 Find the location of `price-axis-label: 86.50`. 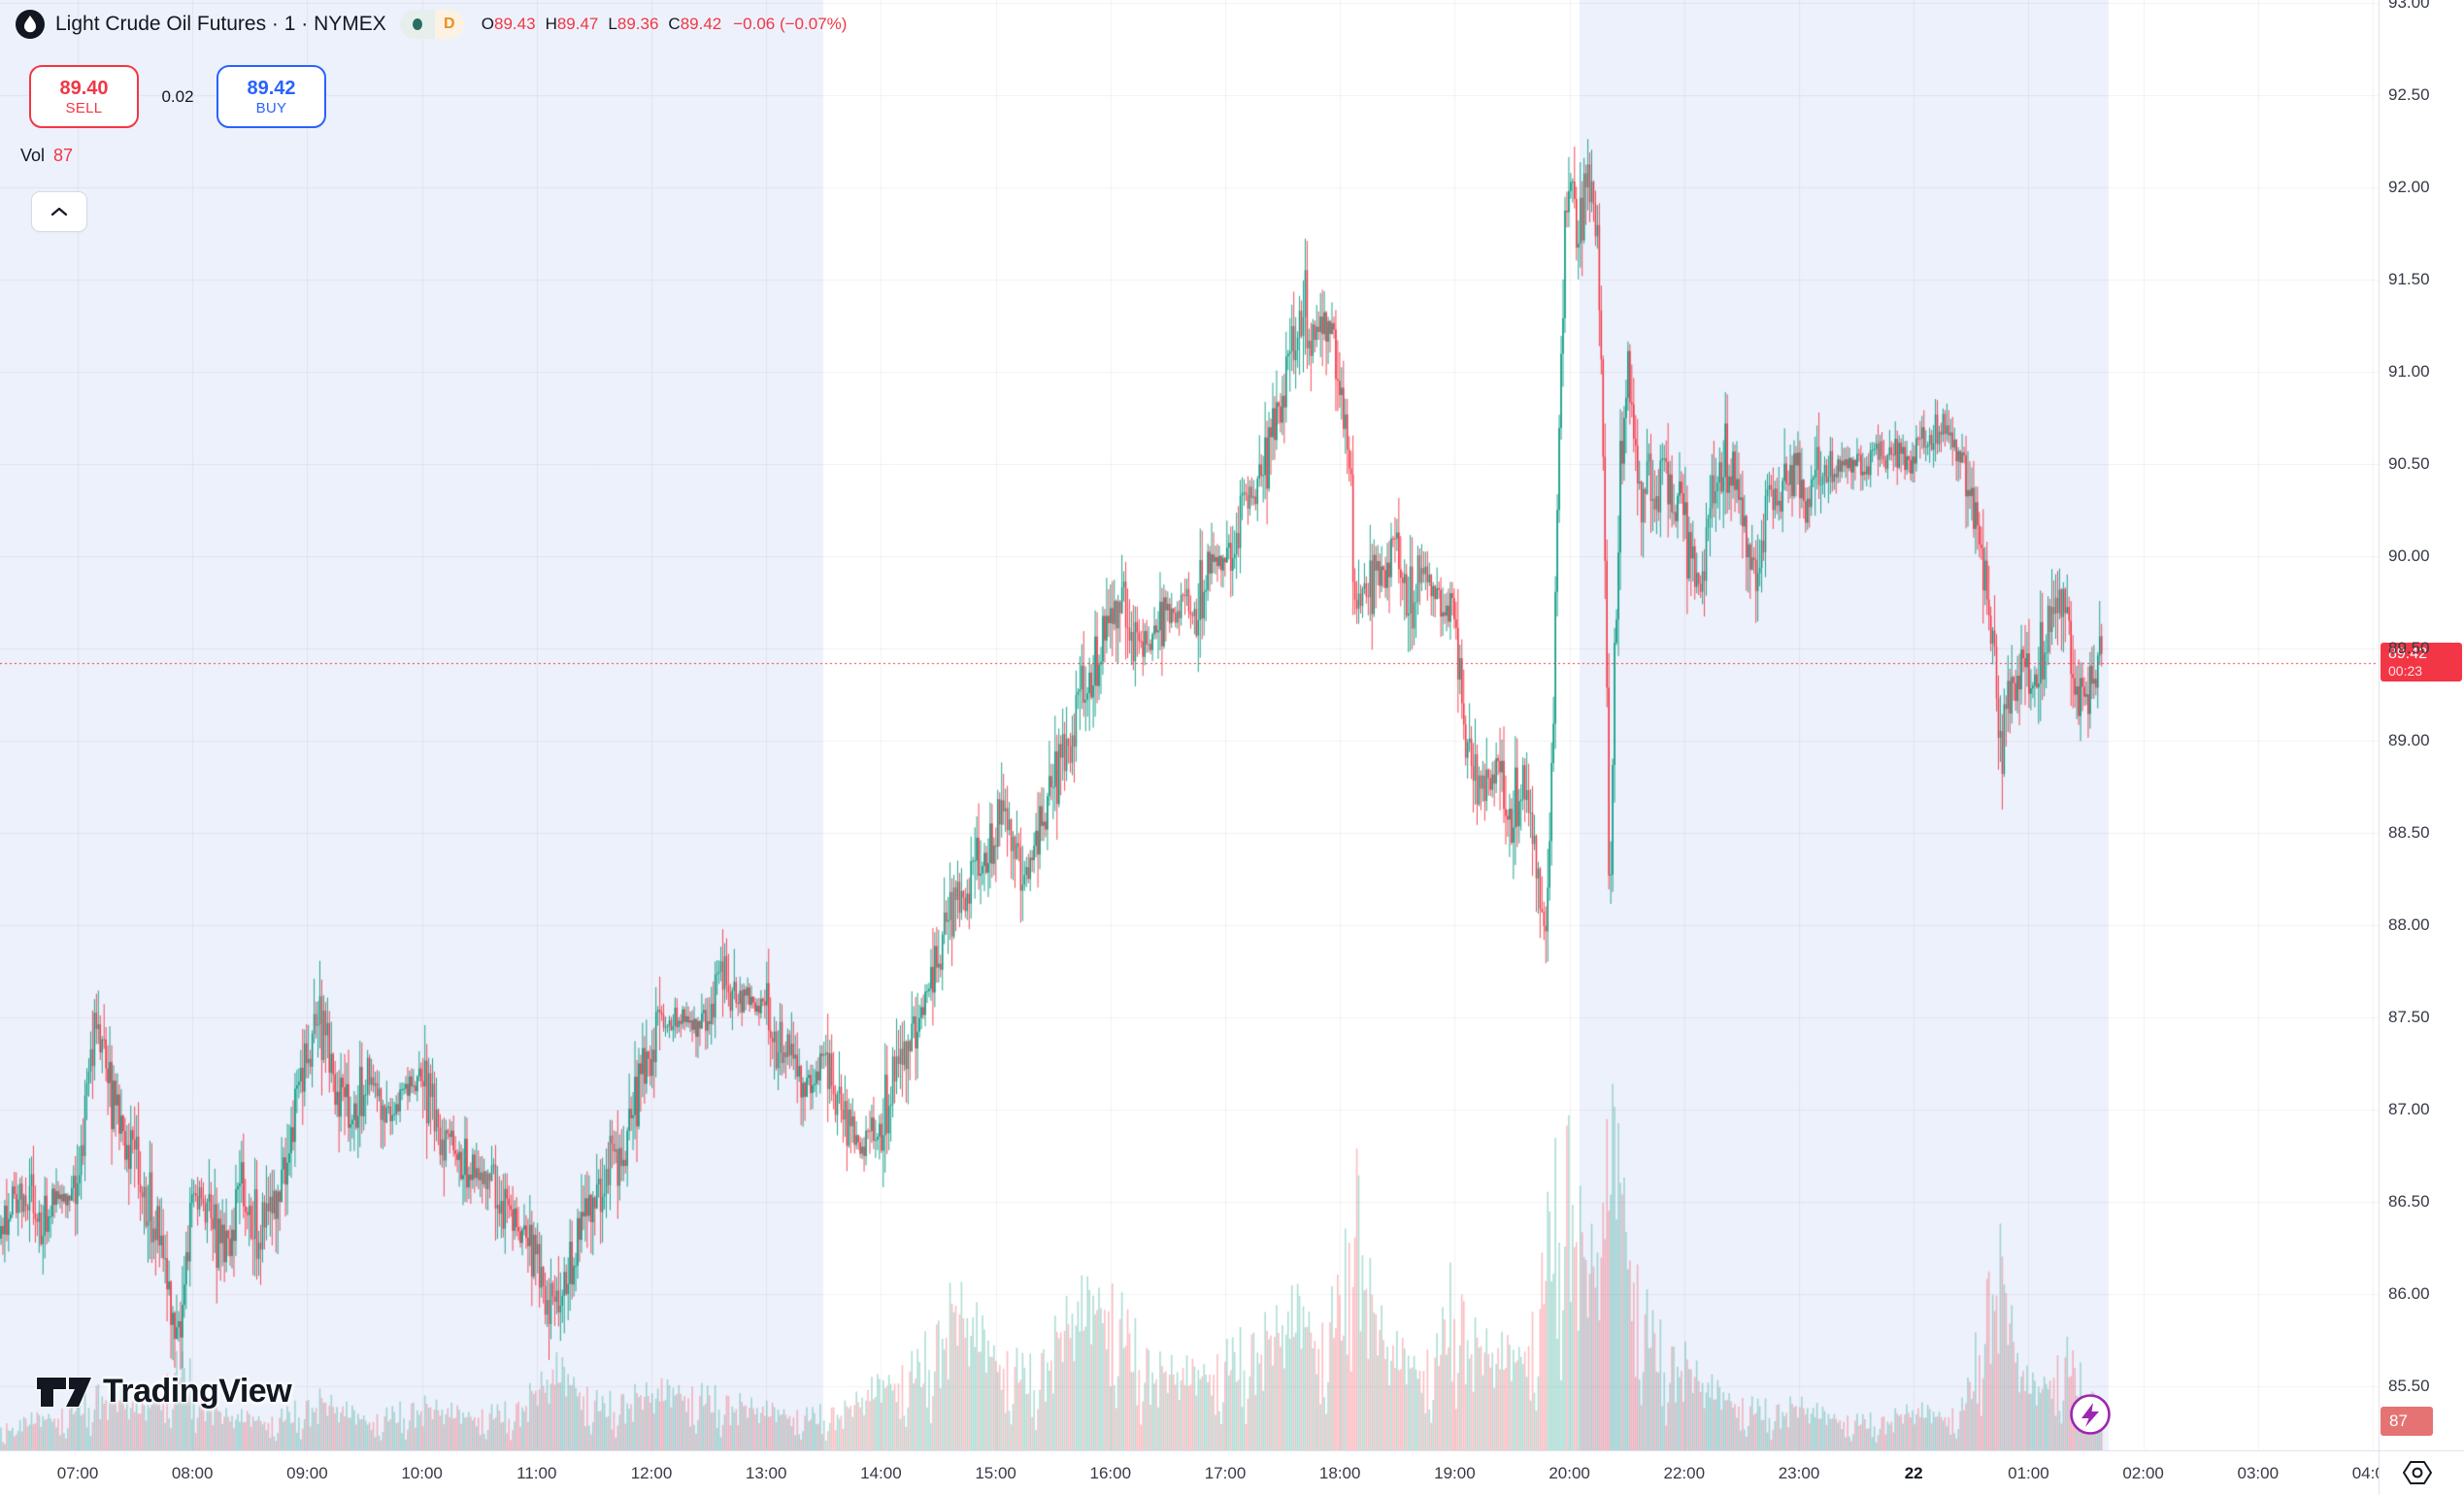

price-axis-label: 86.50 is located at coordinates (2409, 1201).